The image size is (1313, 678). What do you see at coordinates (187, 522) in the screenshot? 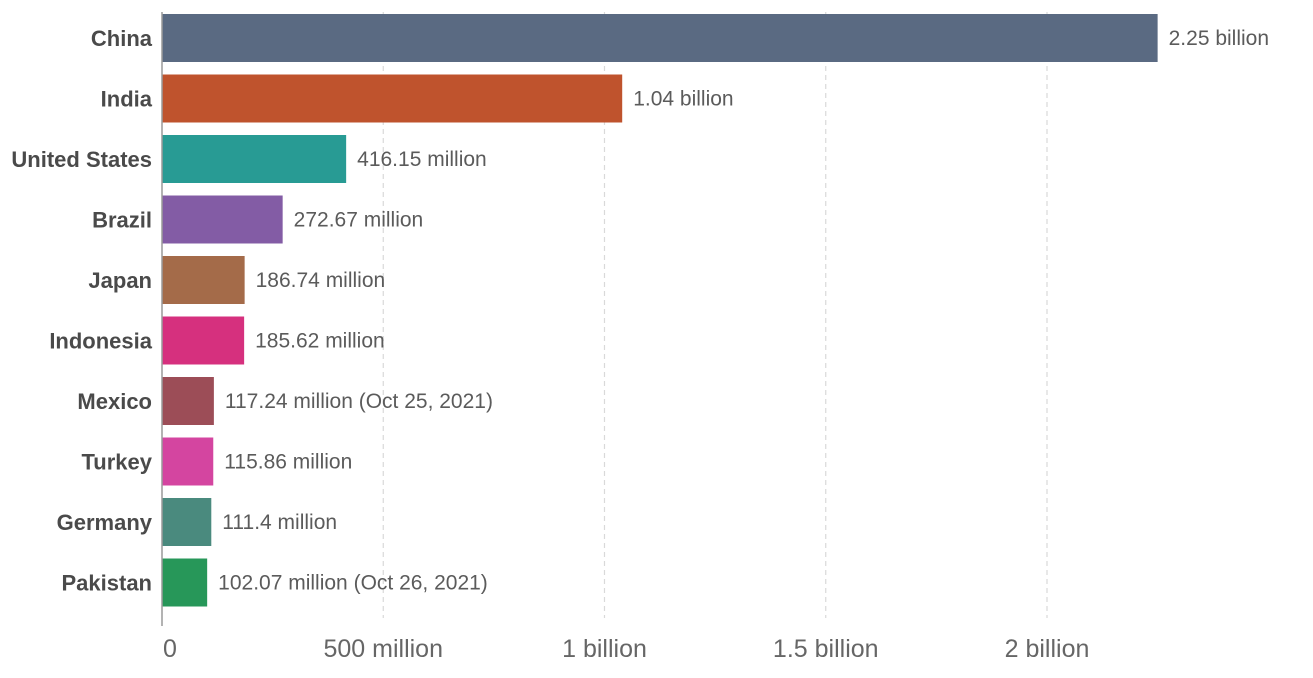
I see `bar-germany` at bounding box center [187, 522].